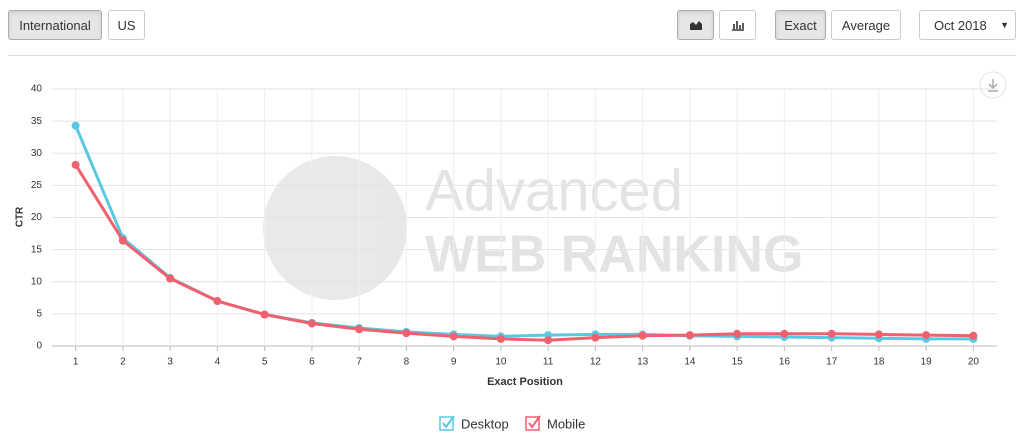 This screenshot has width=1024, height=438. I want to click on x-tick-label: 10, so click(501, 362).